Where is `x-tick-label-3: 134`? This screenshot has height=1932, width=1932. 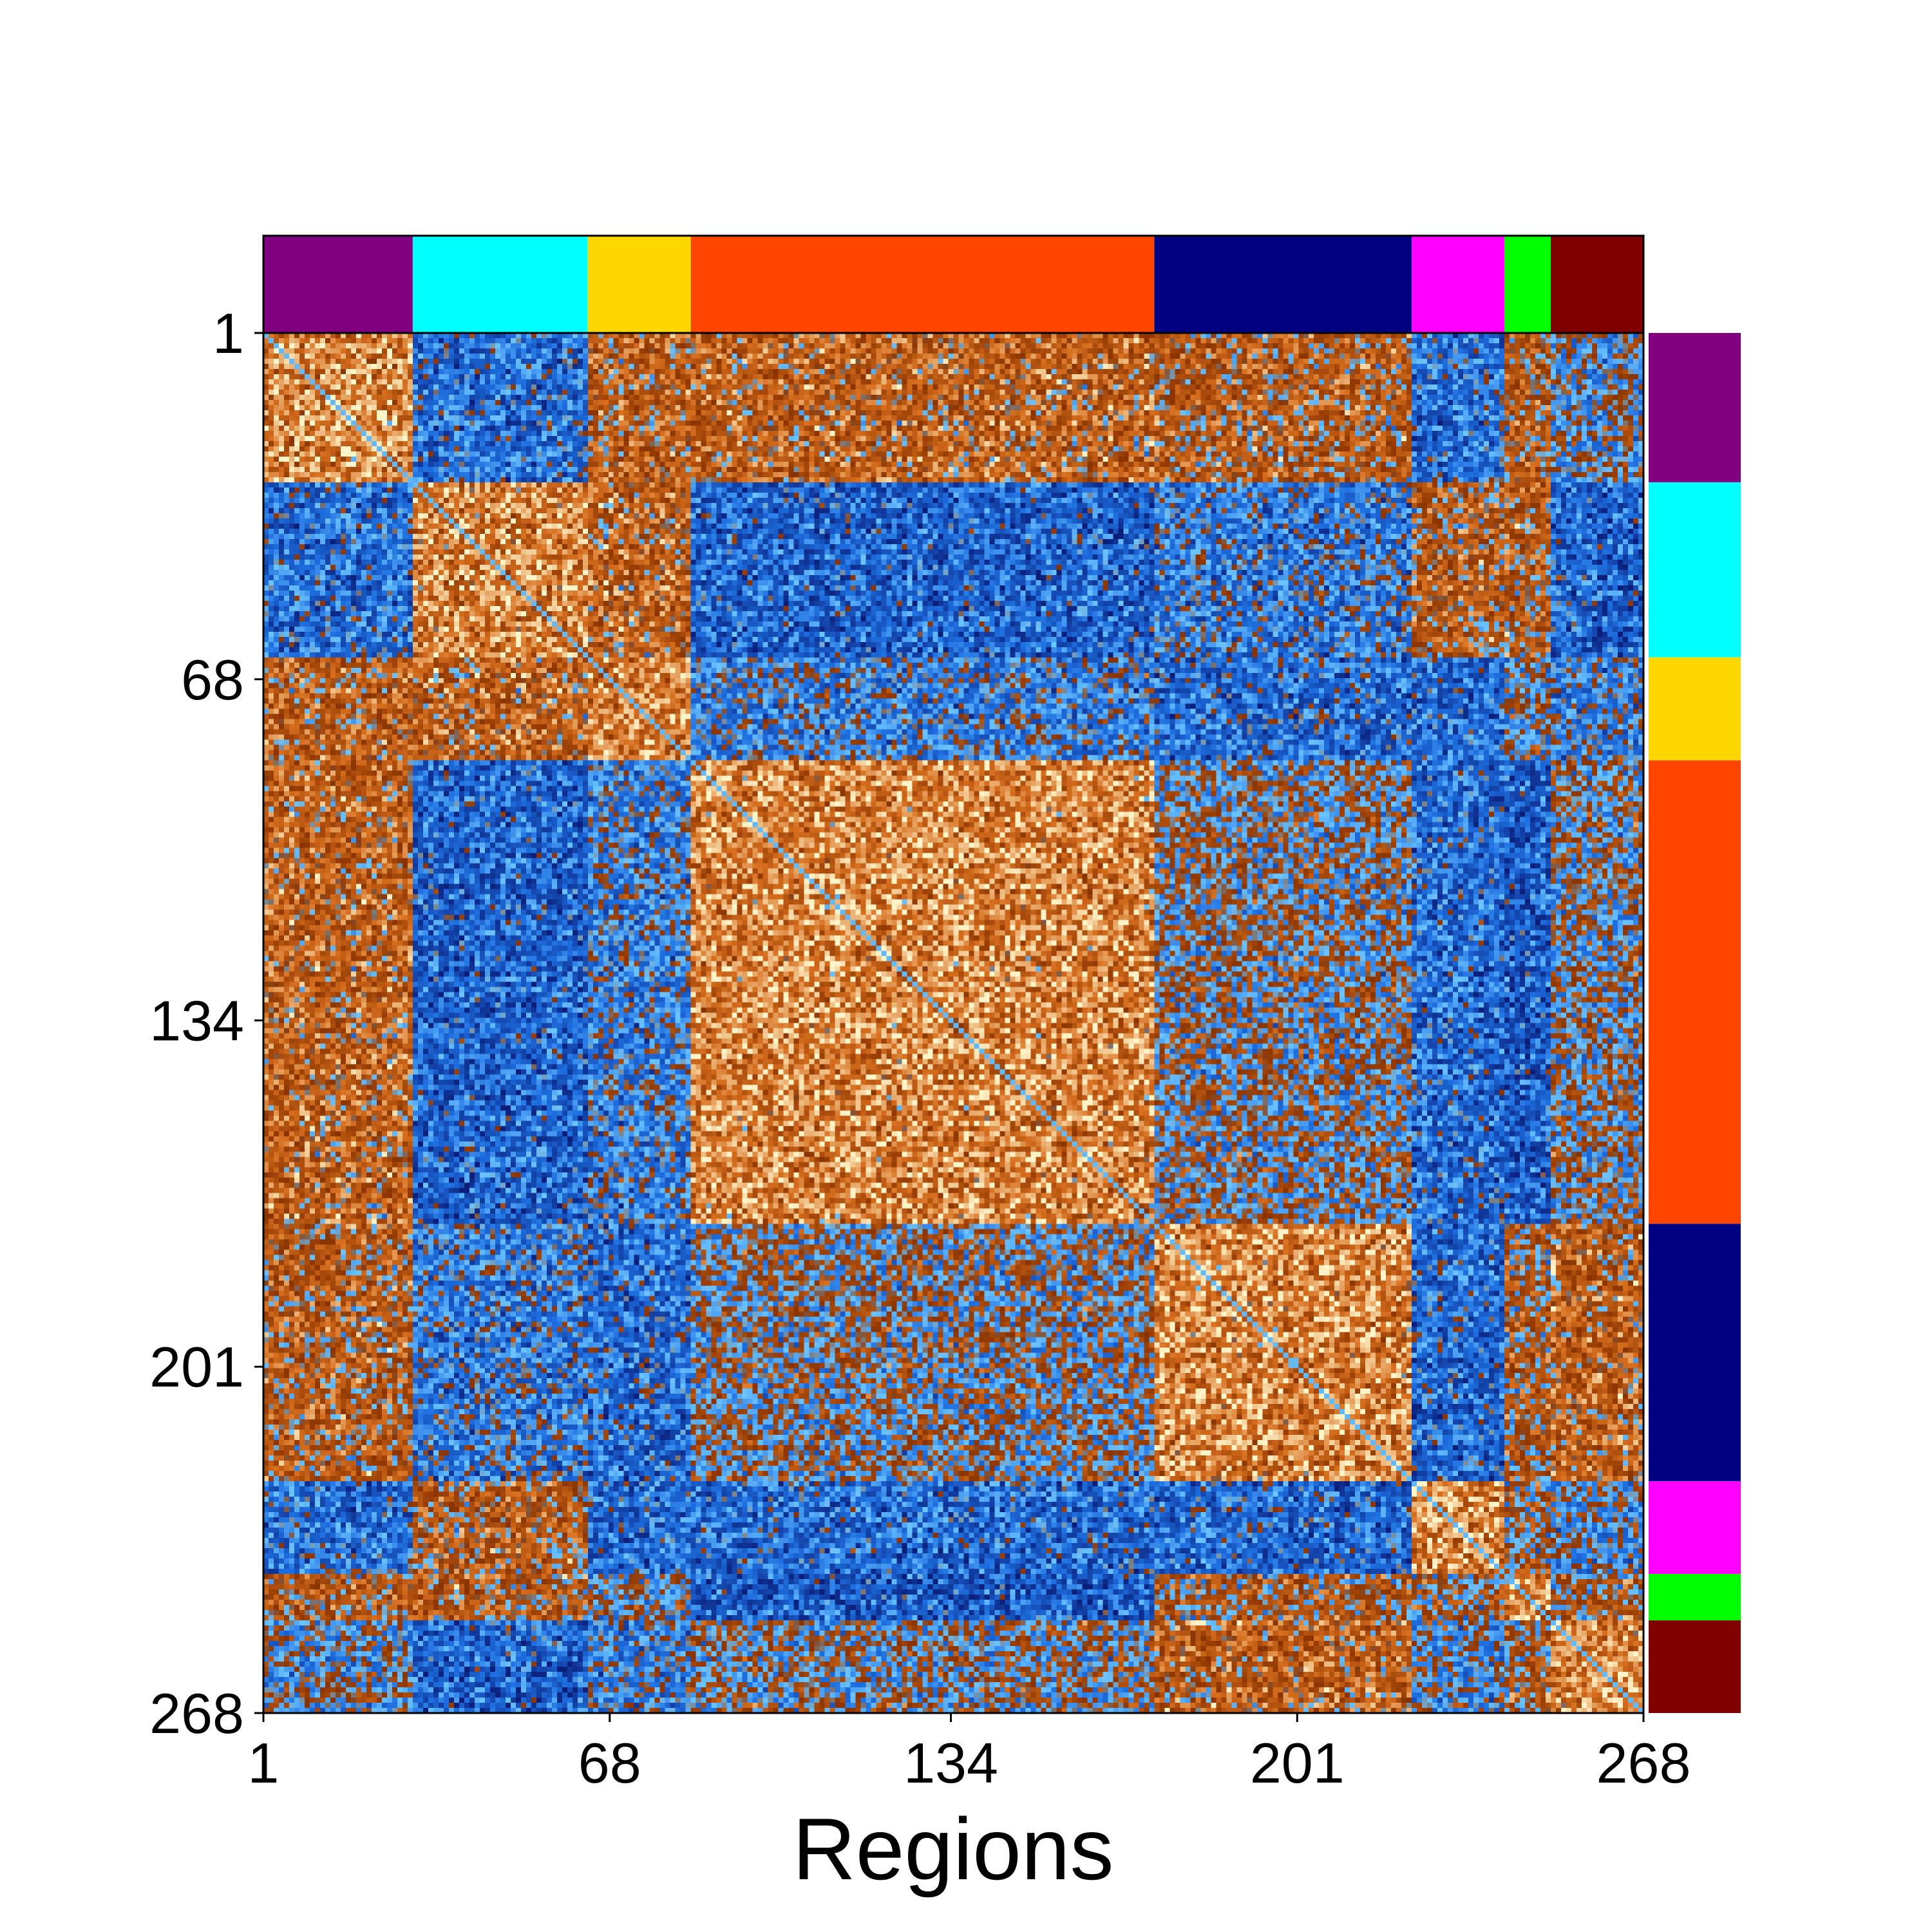 x-tick-label-3: 134 is located at coordinates (951, 1763).